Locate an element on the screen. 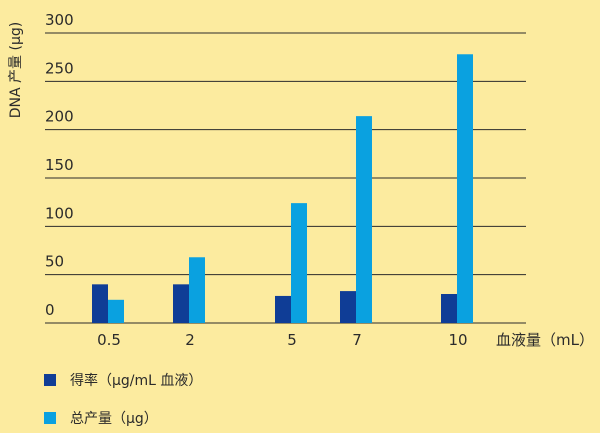 The height and width of the screenshot is (433, 600). y-tick-label: 0 is located at coordinates (50, 310).